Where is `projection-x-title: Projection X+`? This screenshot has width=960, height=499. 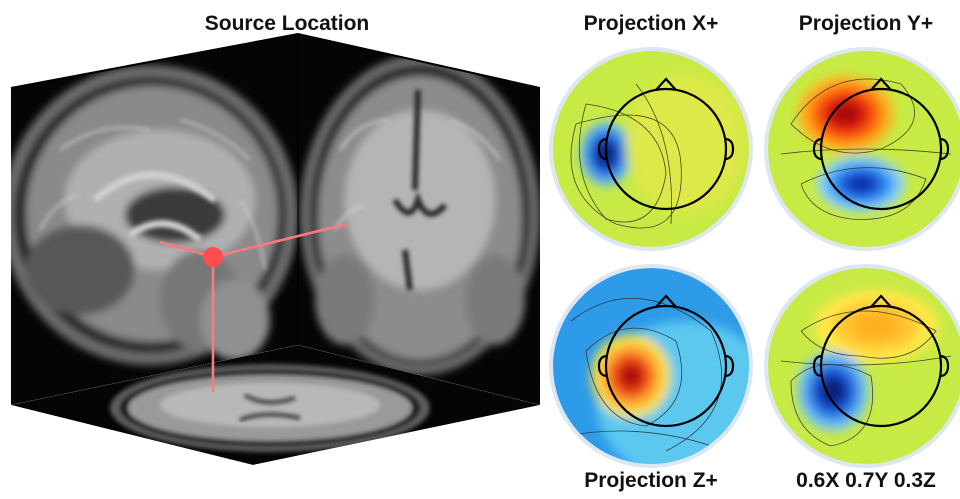
projection-x-title: Projection X+ is located at coordinates (651, 23).